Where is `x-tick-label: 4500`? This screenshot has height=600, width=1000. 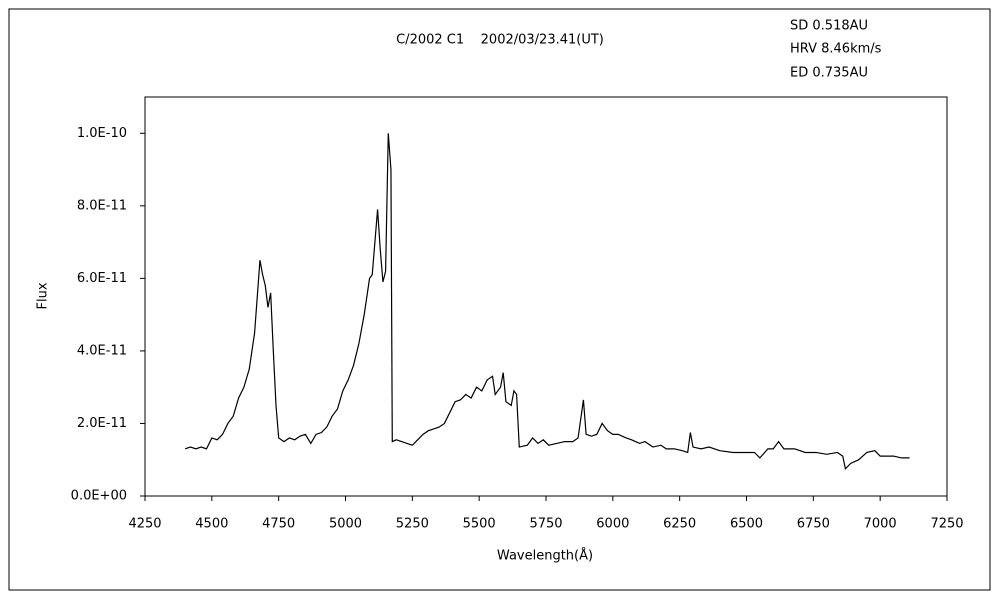
x-tick-label: 4500 is located at coordinates (211, 524).